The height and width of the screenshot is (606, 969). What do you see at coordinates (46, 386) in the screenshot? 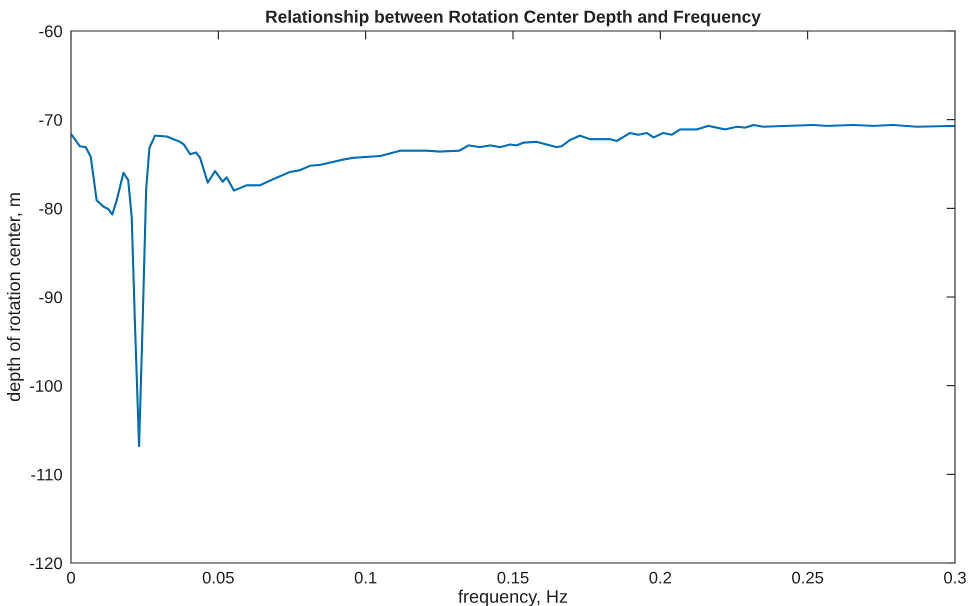
I see `y-tick-label: -100` at bounding box center [46, 386].